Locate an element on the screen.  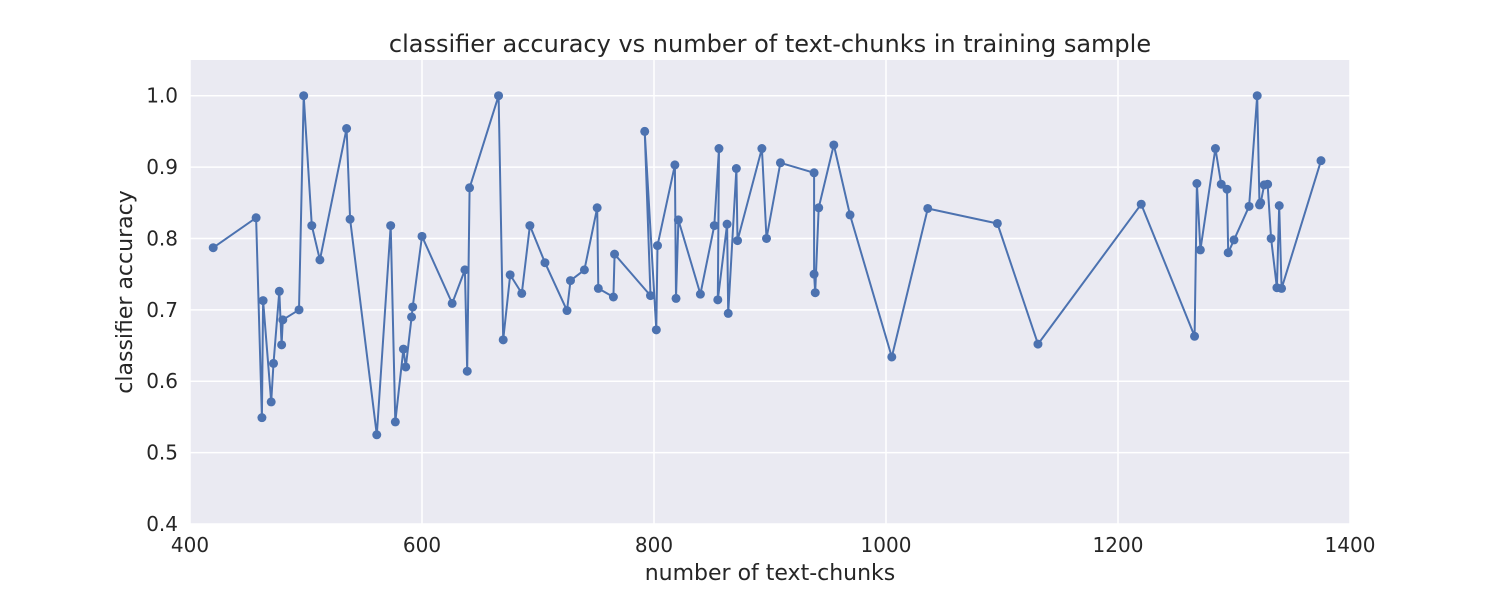
y-tick-label: 0.8 is located at coordinates (162, 238).